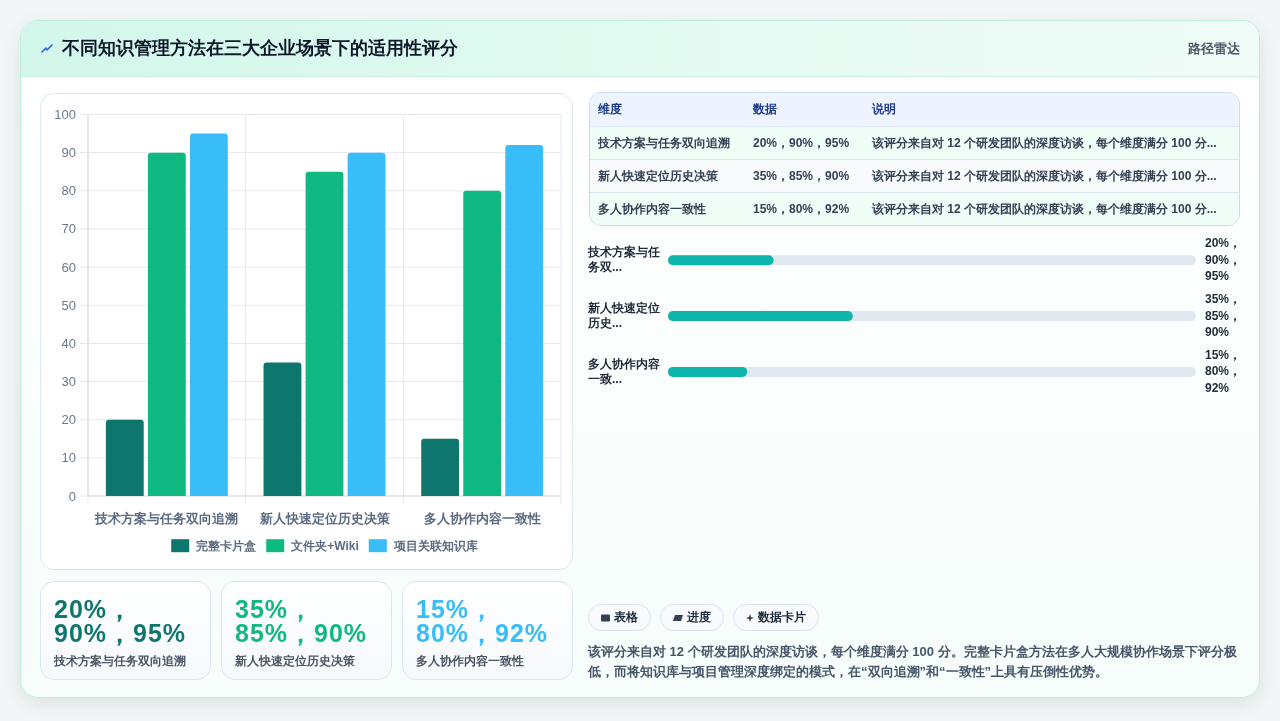 The width and height of the screenshot is (1280, 721). What do you see at coordinates (68, 191) in the screenshot?
I see `y-tick-label: 80` at bounding box center [68, 191].